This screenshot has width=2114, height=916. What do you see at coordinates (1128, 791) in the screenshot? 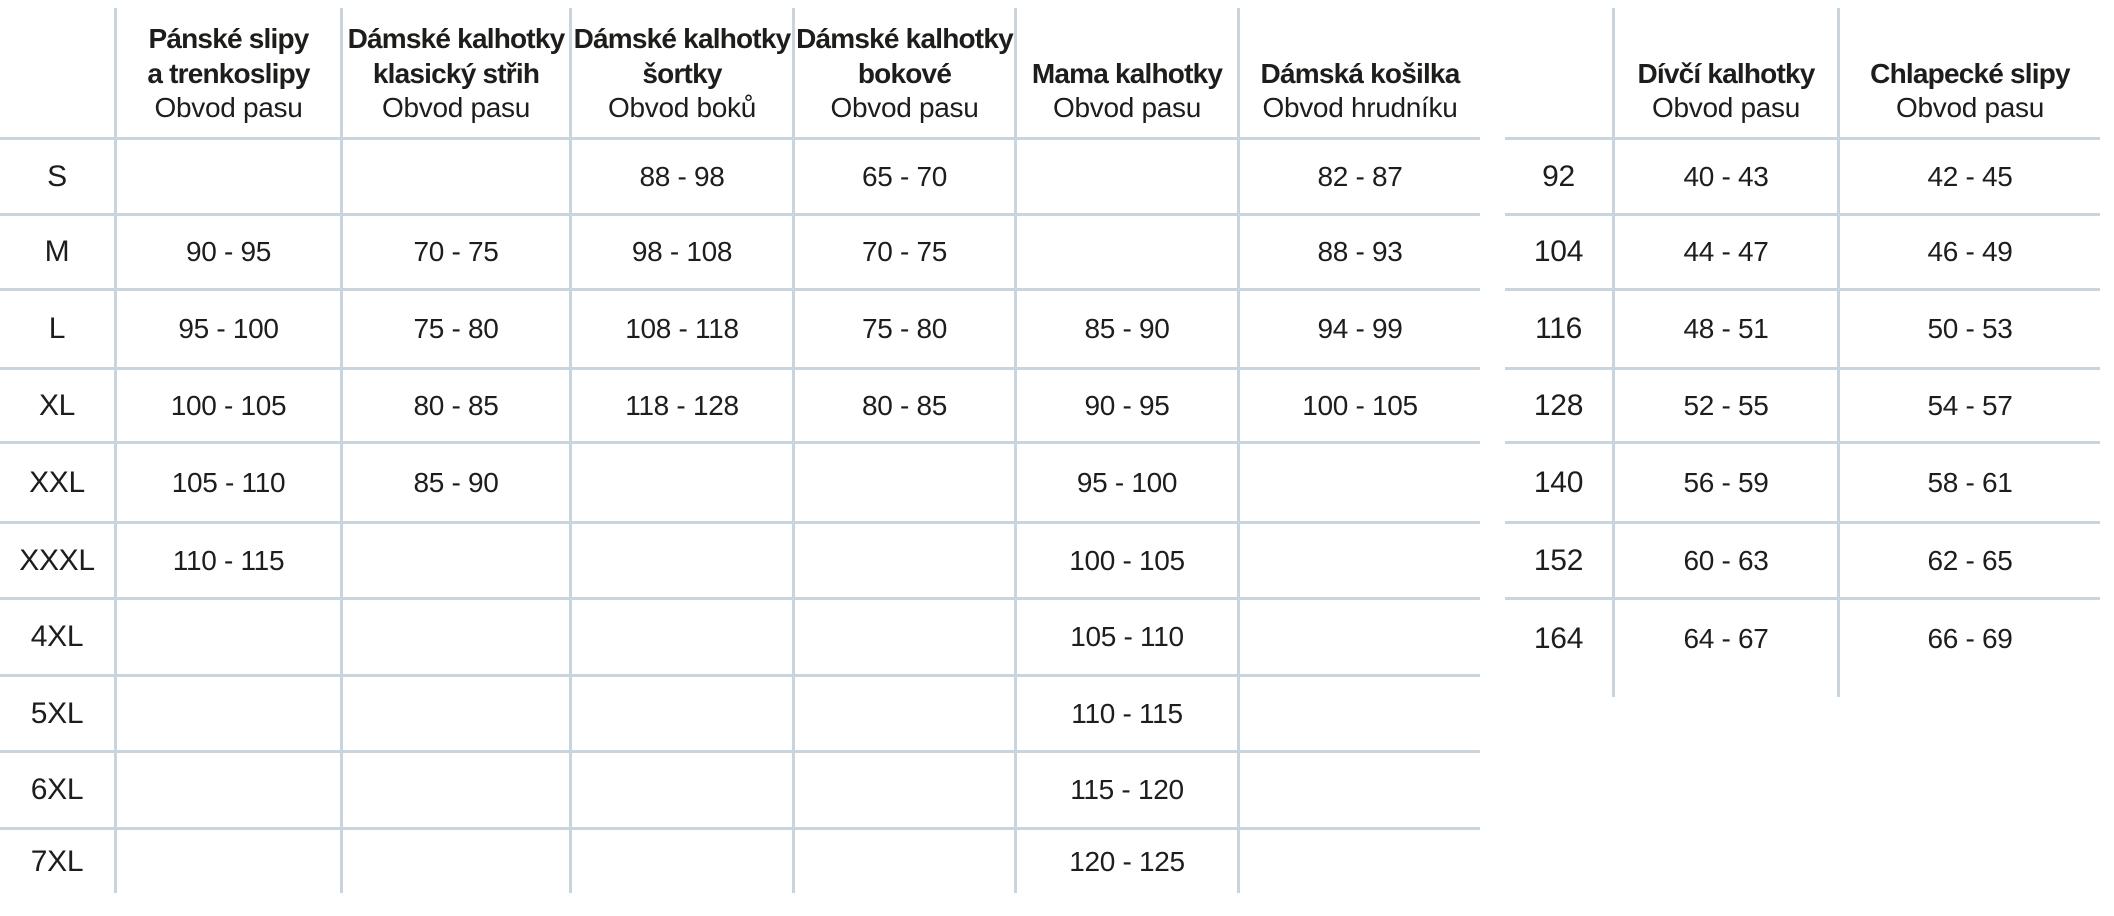
I see `value-cell: 115 - 120` at bounding box center [1128, 791].